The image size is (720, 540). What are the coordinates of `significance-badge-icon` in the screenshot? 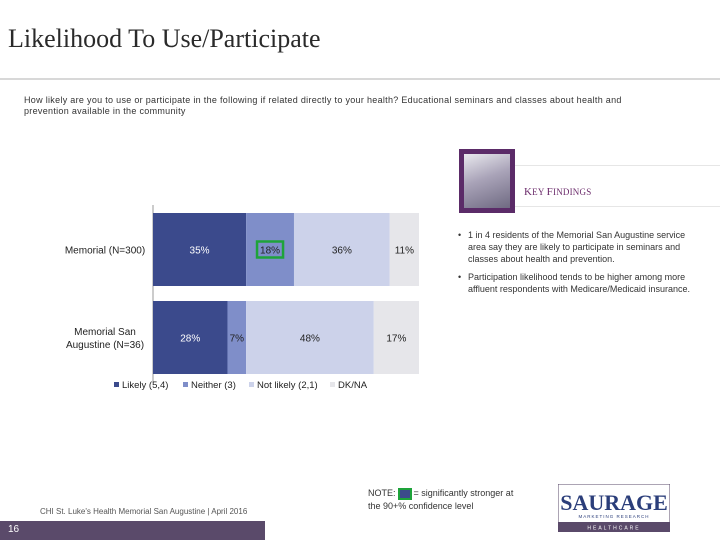 It's located at (404, 493).